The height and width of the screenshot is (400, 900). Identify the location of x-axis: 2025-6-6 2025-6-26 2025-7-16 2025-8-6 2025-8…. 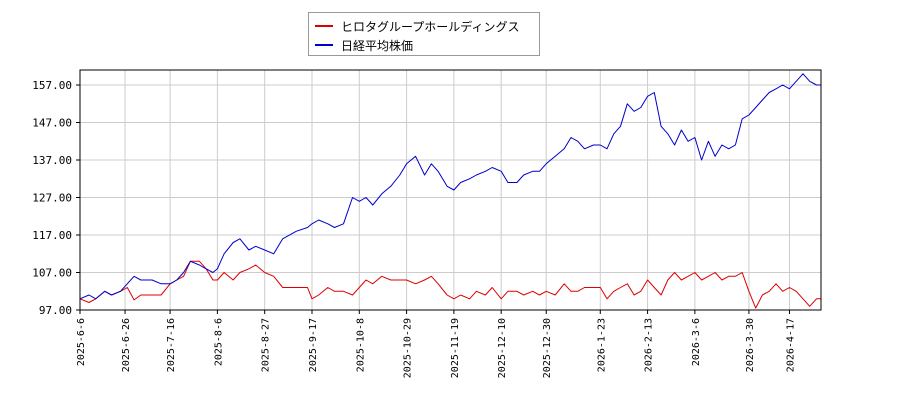
(436, 344).